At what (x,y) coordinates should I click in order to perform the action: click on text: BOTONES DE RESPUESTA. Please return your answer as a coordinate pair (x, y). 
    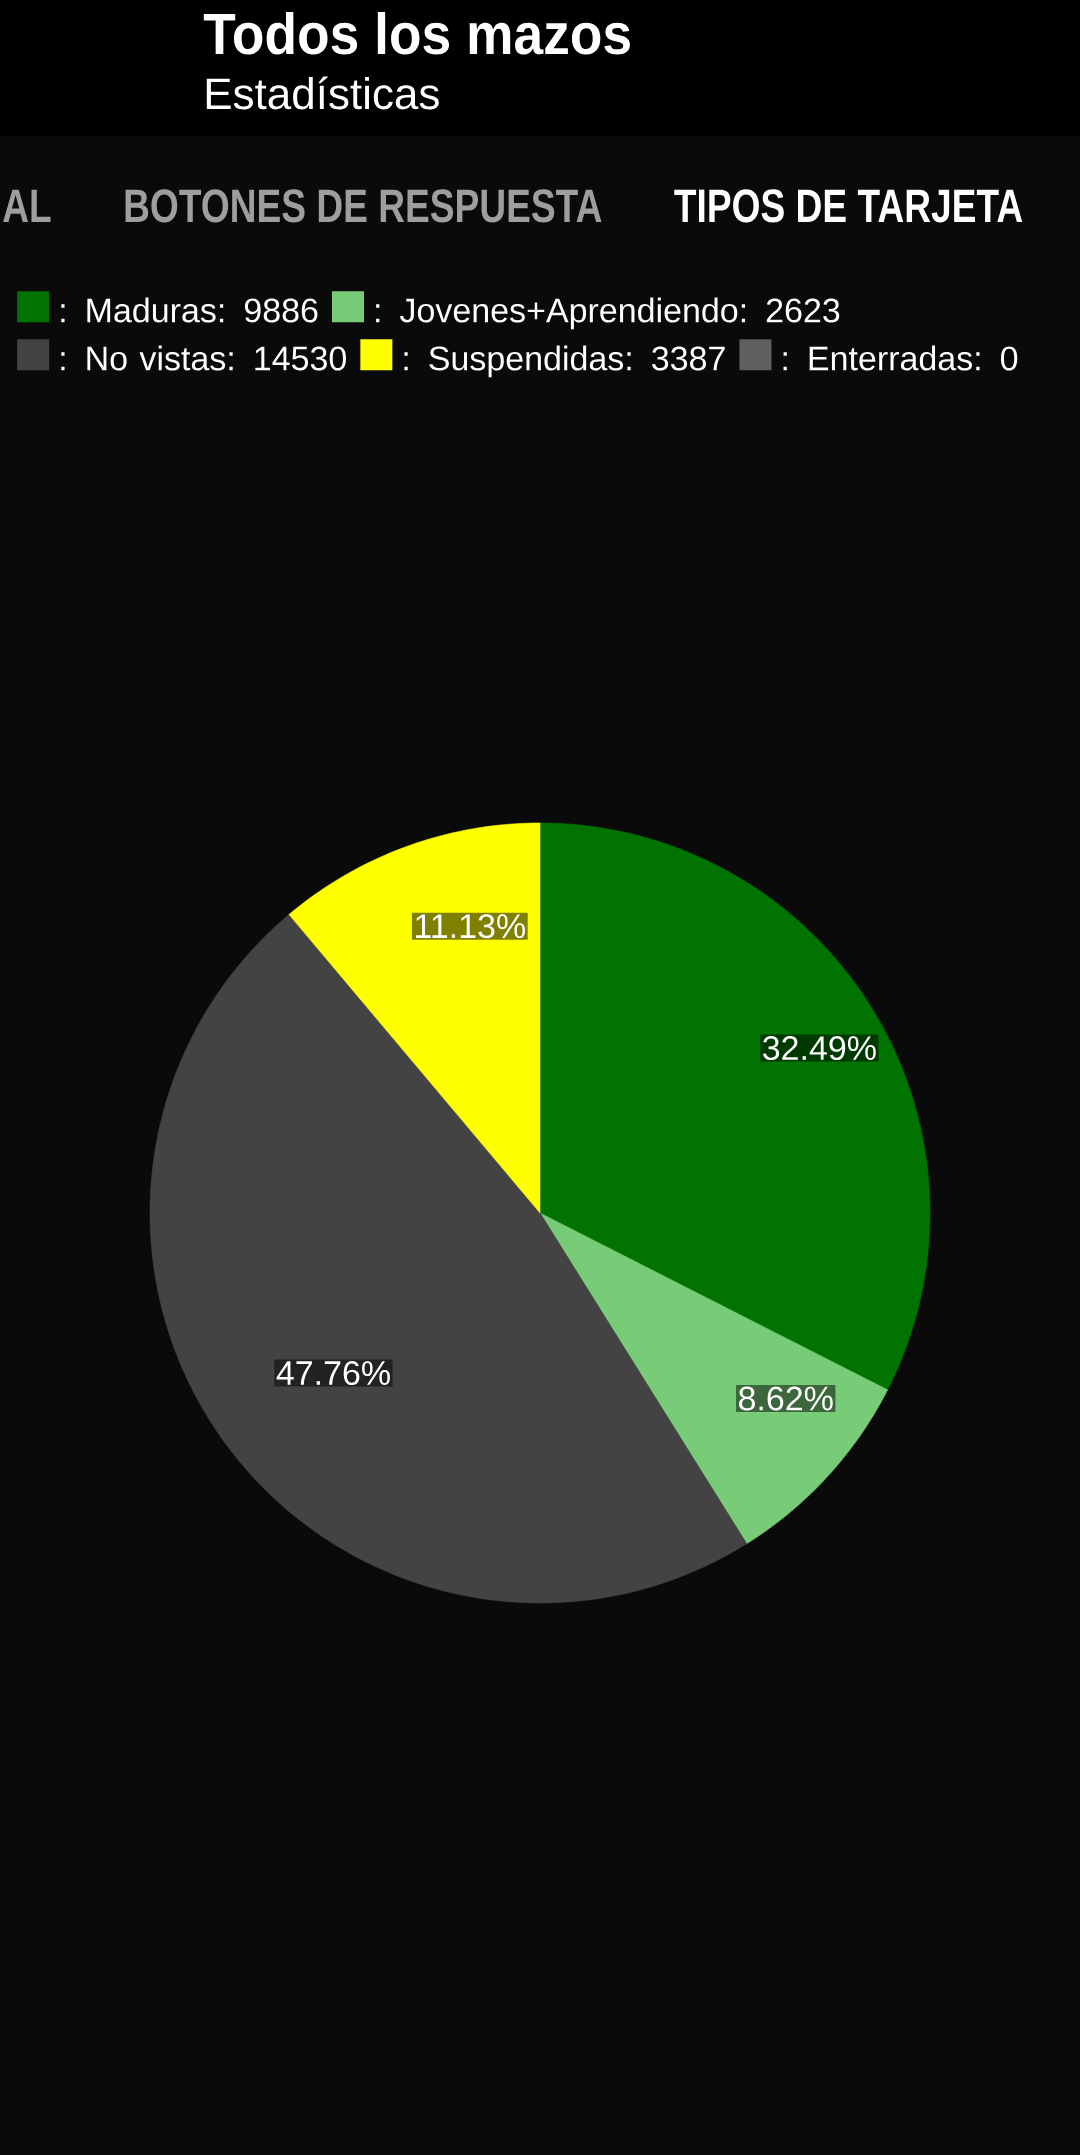
    Looking at the image, I should click on (363, 206).